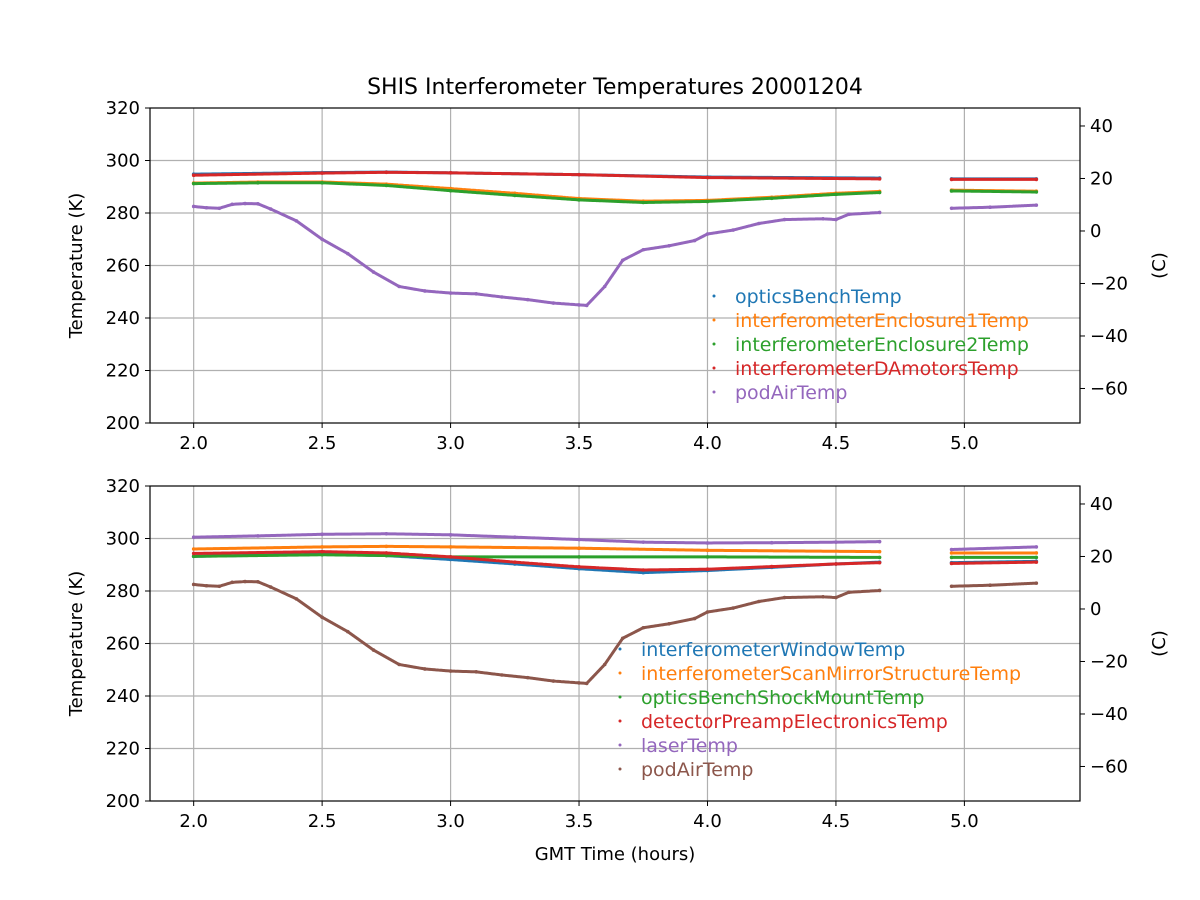  What do you see at coordinates (615, 254) in the screenshot?
I see `series-podAirTemp` at bounding box center [615, 254].